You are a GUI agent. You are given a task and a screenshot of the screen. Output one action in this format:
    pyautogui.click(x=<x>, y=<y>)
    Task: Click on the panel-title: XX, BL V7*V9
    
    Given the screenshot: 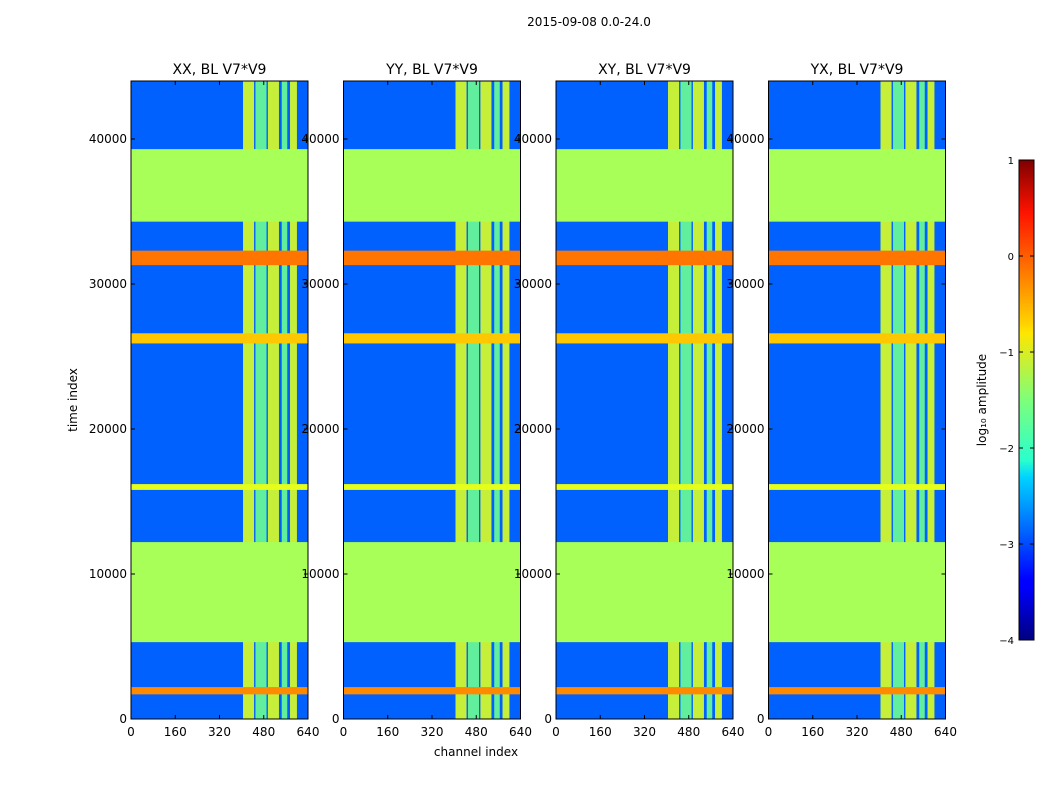 What is the action you would take?
    pyautogui.click(x=220, y=70)
    